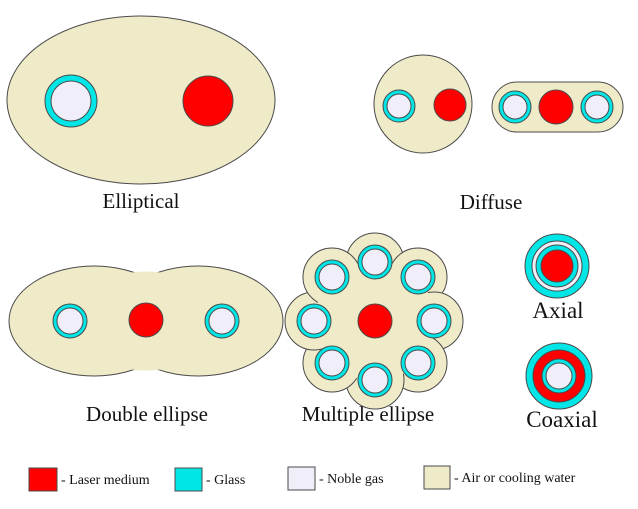 This screenshot has width=638, height=509. I want to click on elliptical-flashlamp-gas, so click(71, 101).